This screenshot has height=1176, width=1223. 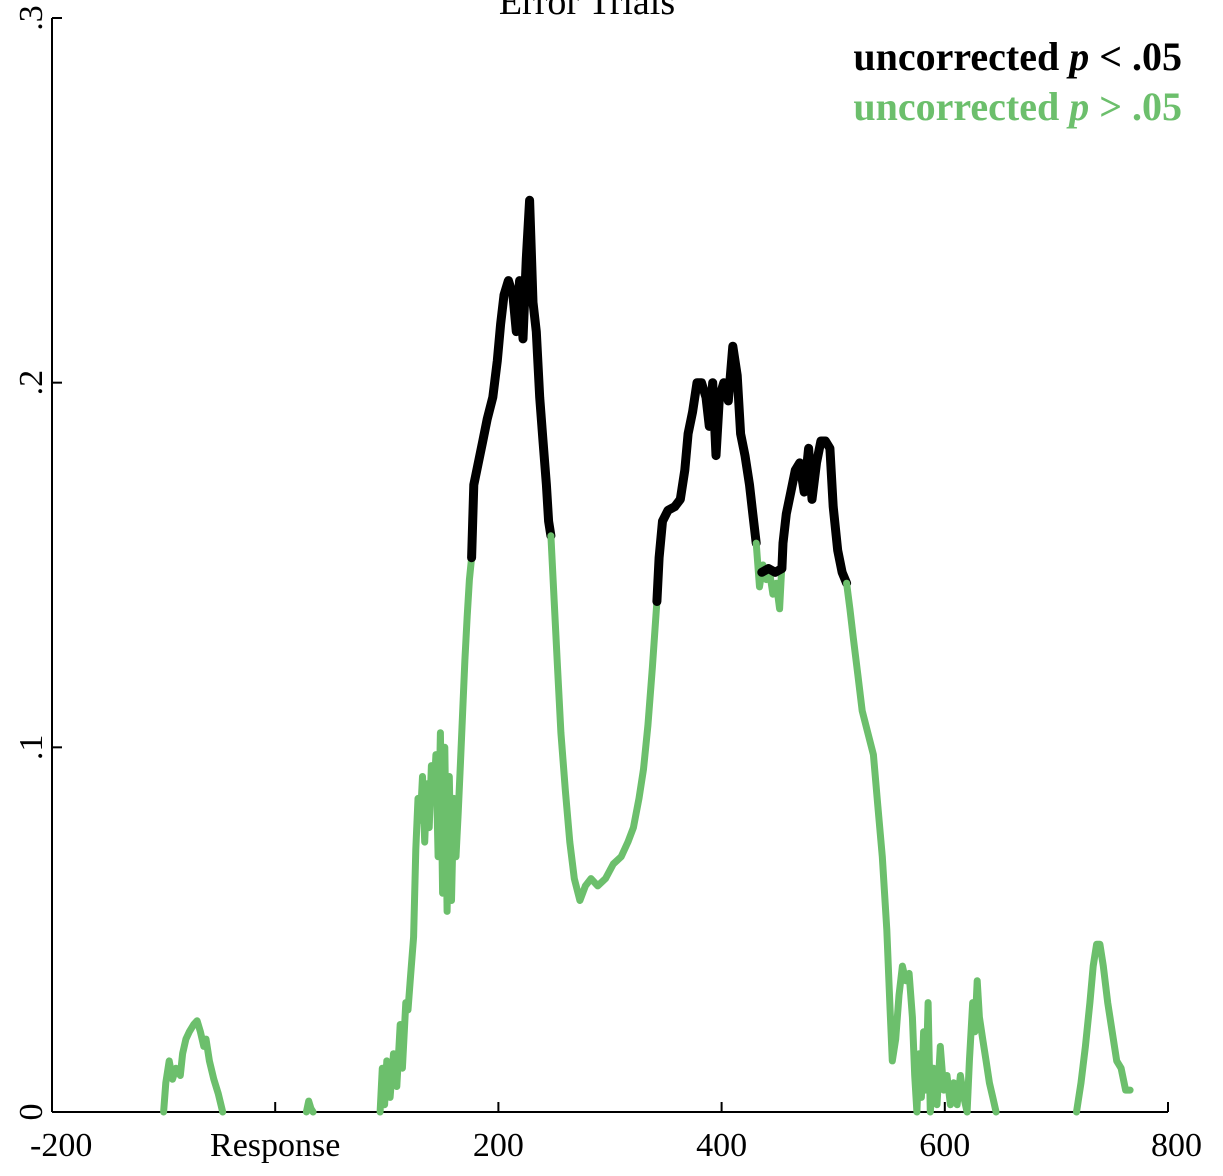 What do you see at coordinates (587, 11) in the screenshot?
I see `chart-title: Error Trials` at bounding box center [587, 11].